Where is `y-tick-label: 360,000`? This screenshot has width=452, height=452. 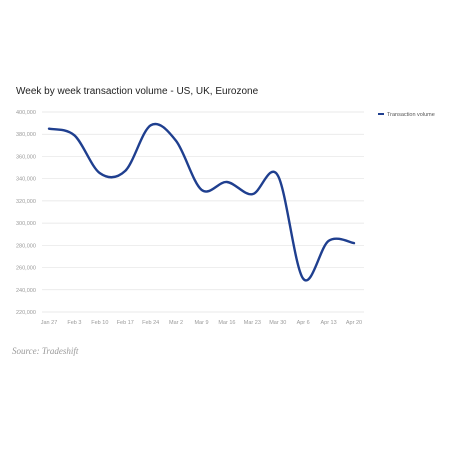 y-tick-label: 360,000 is located at coordinates (26, 157).